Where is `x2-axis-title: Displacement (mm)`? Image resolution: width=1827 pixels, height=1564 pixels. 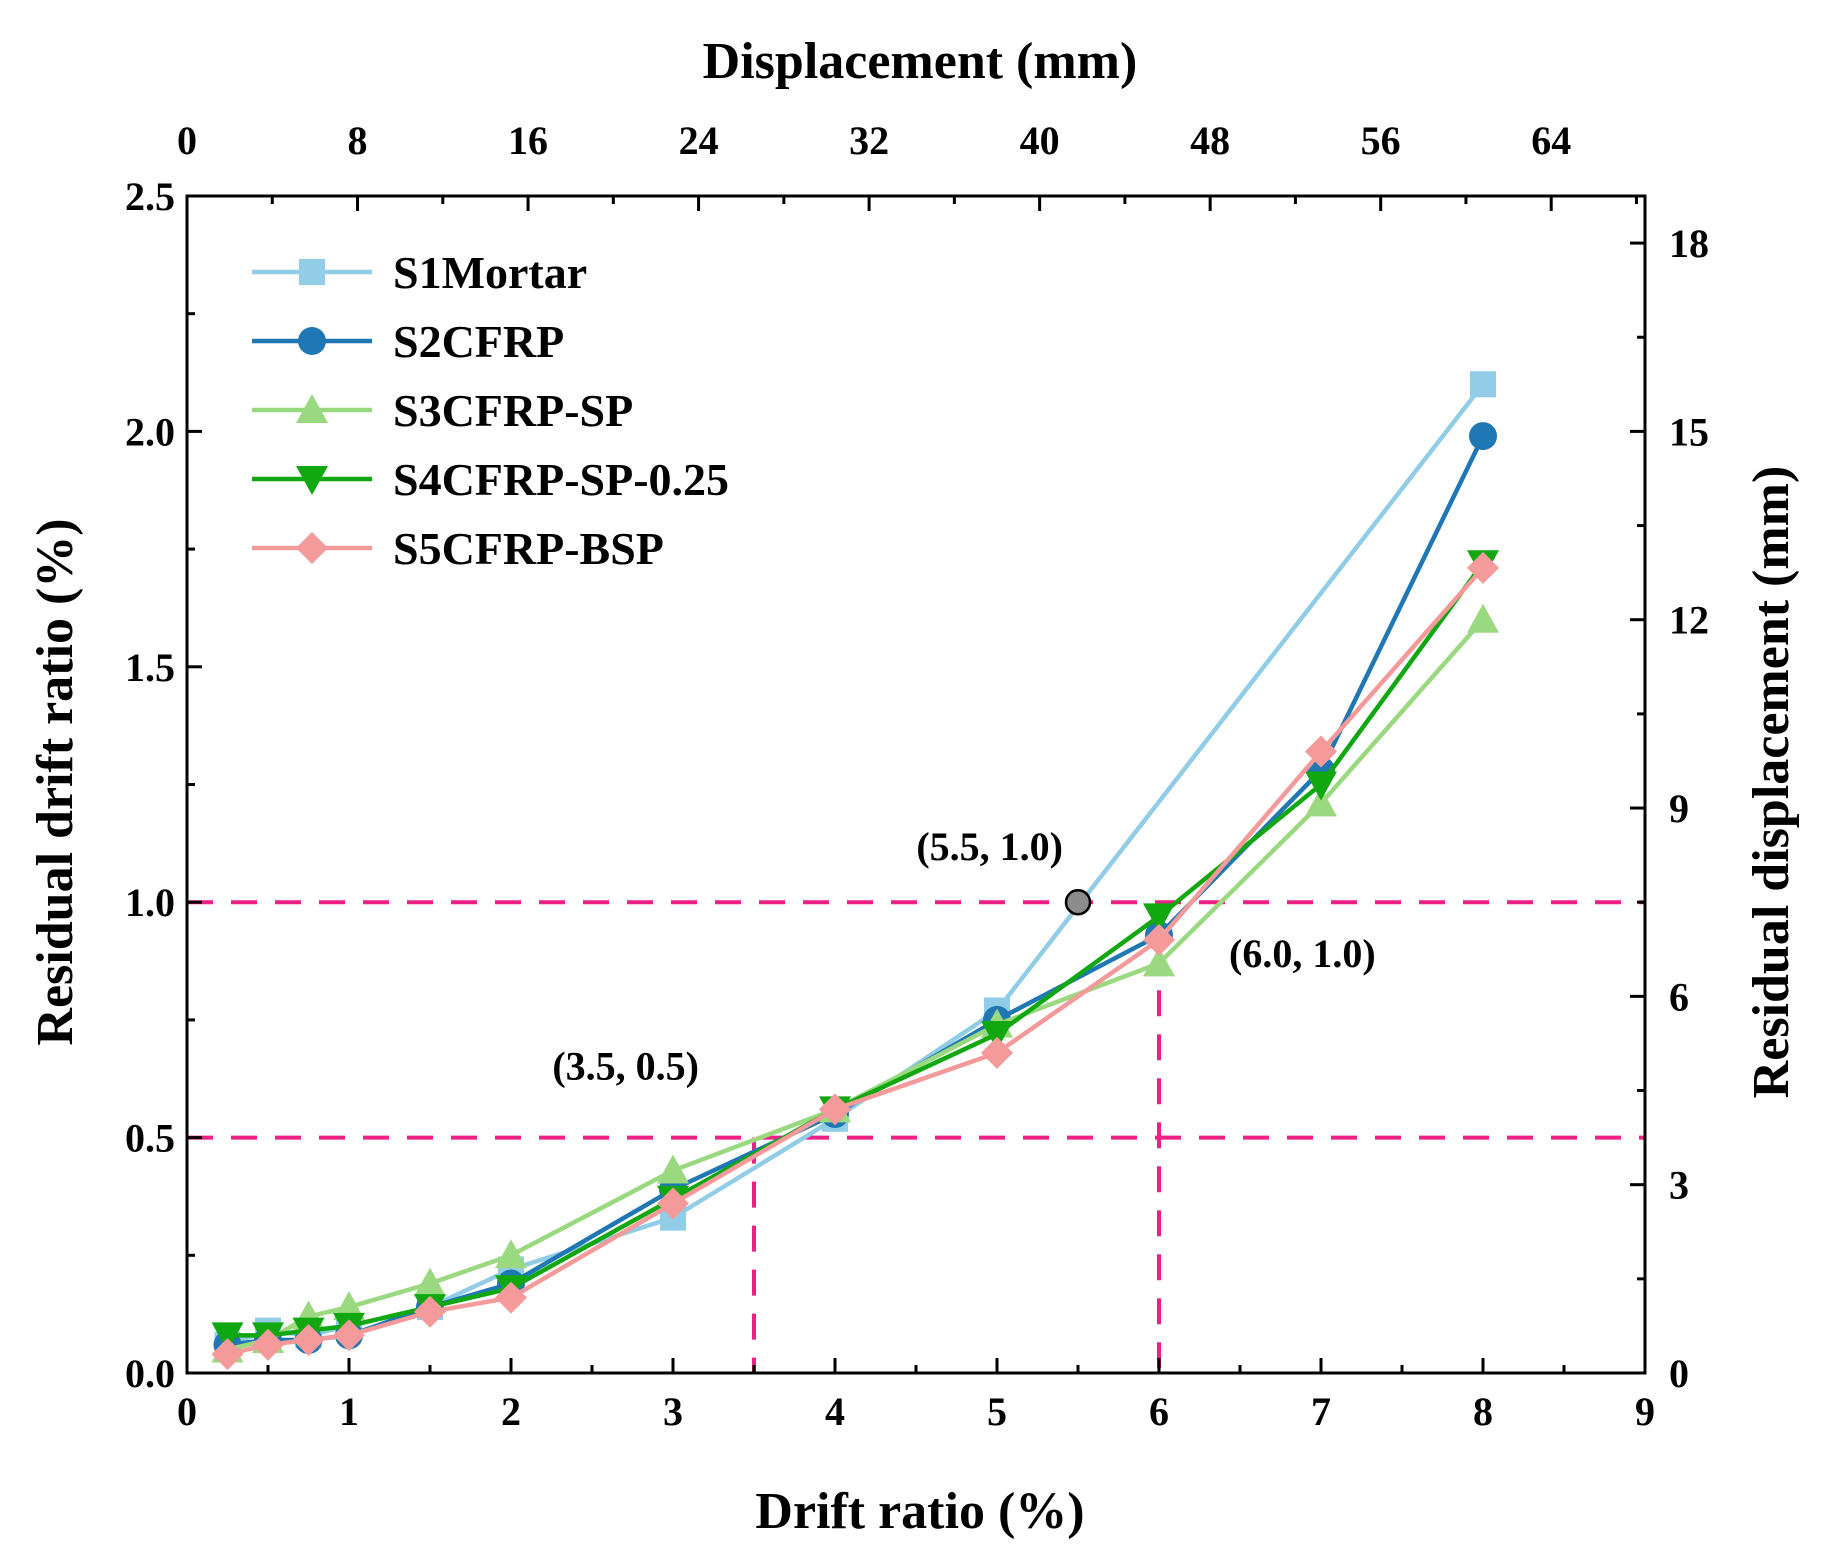 x2-axis-title: Displacement (mm) is located at coordinates (920, 61).